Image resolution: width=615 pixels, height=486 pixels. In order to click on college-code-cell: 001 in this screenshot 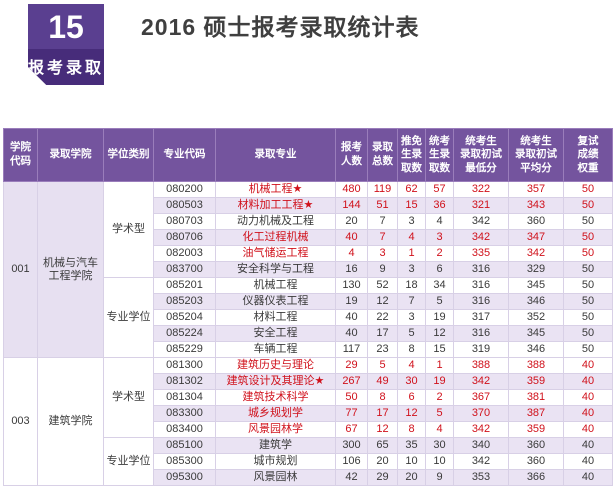, I will do `click(20, 269)`.